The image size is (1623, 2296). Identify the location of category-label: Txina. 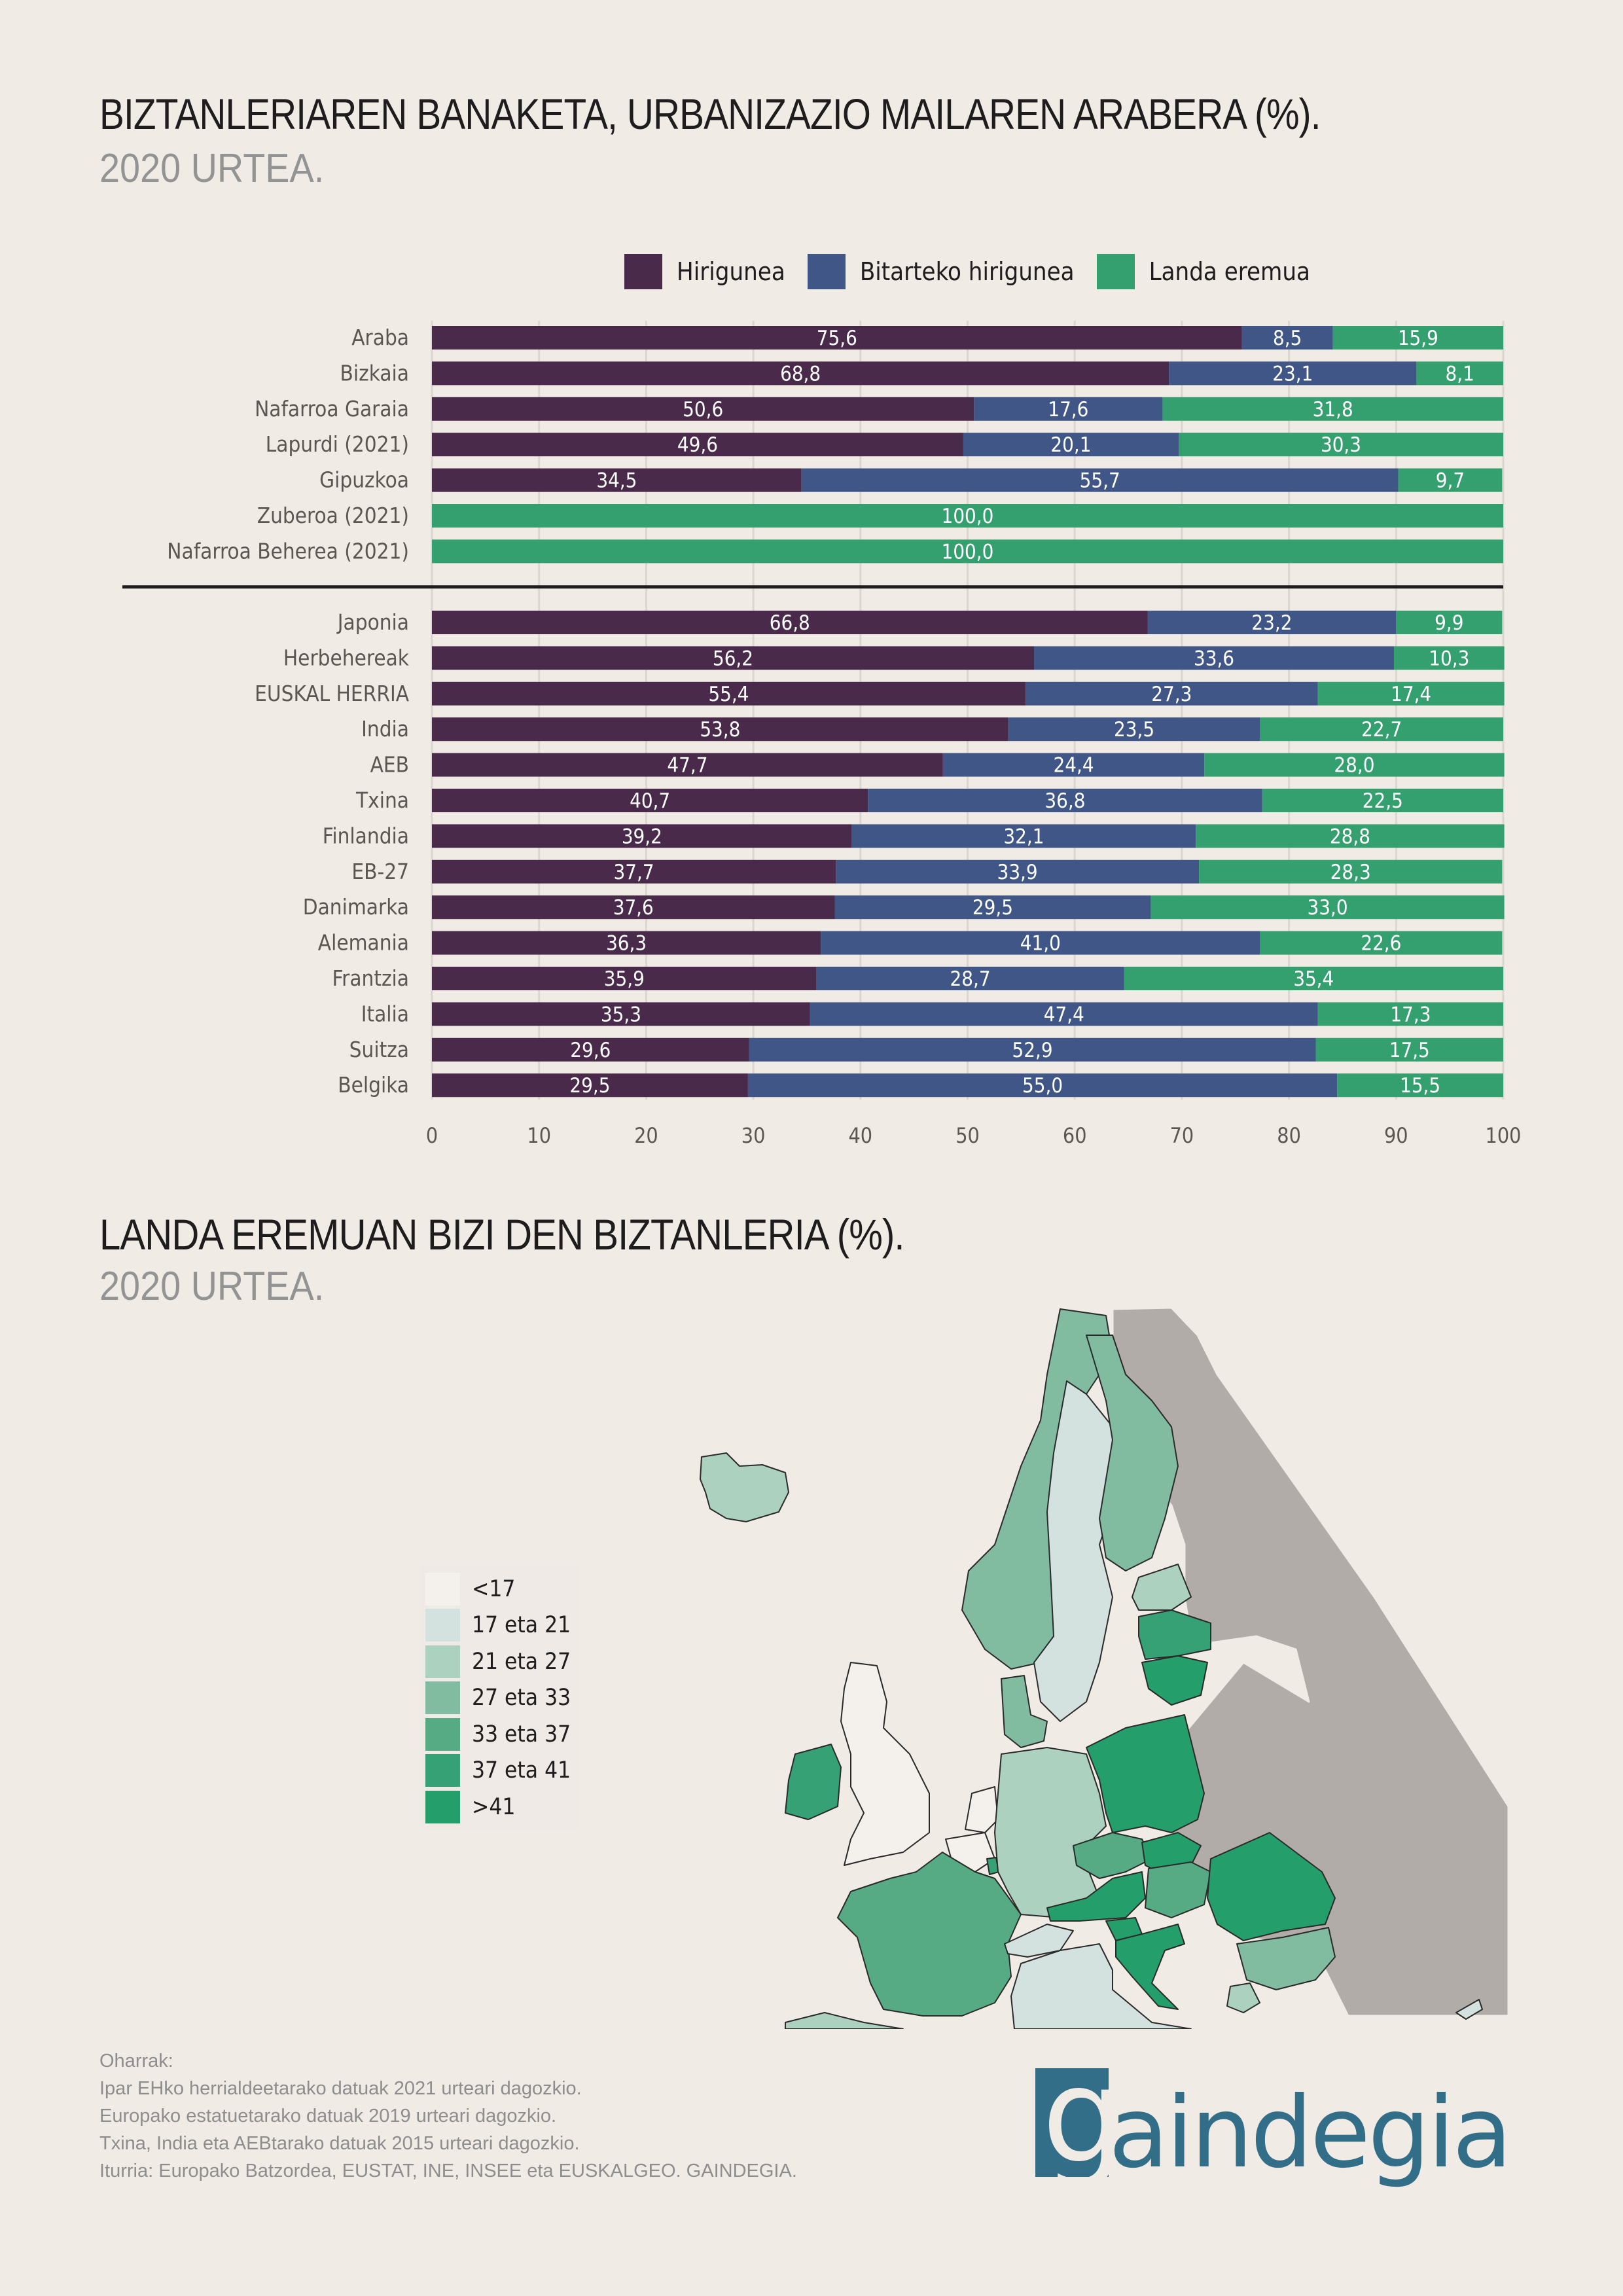
(382, 800).